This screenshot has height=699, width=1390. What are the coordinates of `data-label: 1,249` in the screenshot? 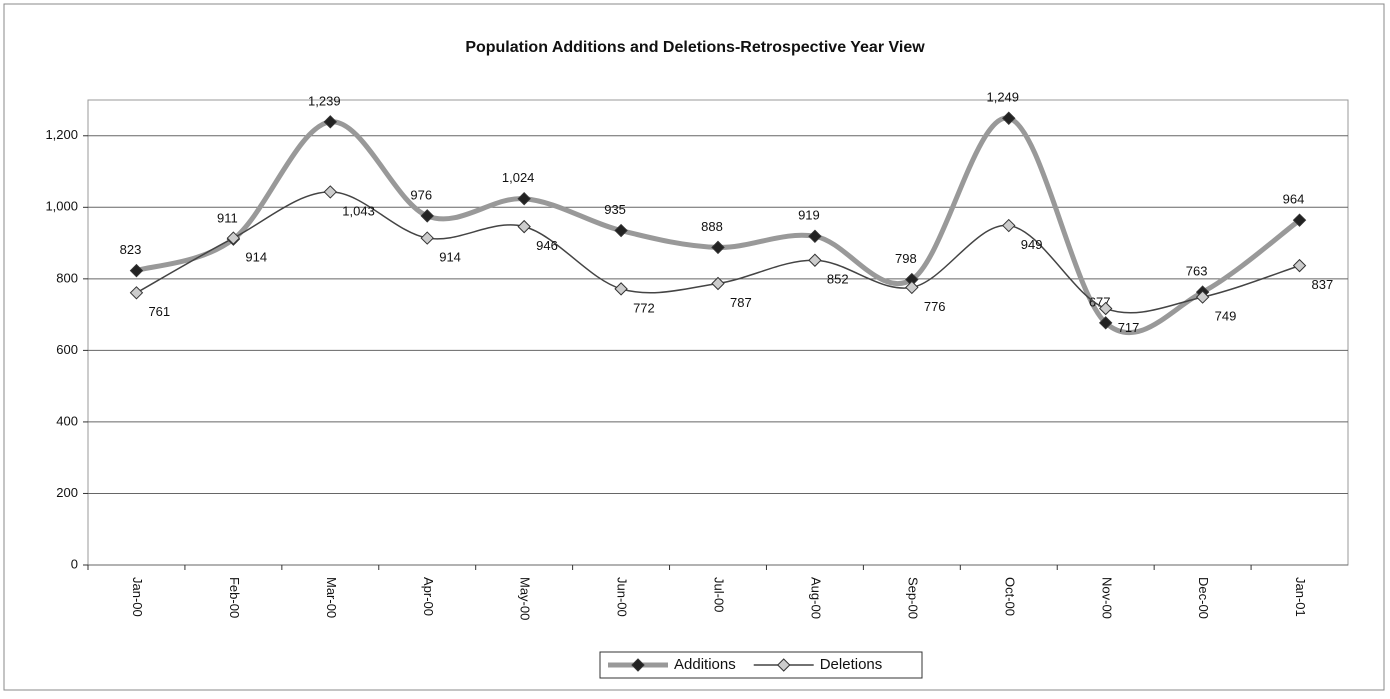 It's located at (1002, 97).